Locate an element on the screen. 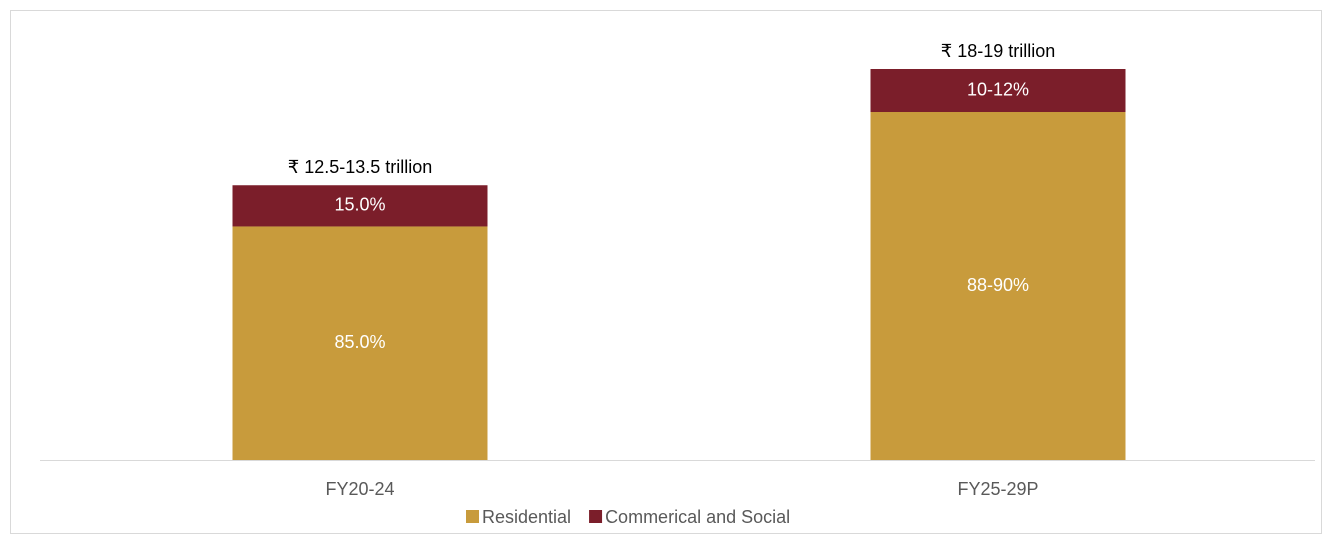 This screenshot has width=1332, height=544. data-label: 15.0% is located at coordinates (359, 205).